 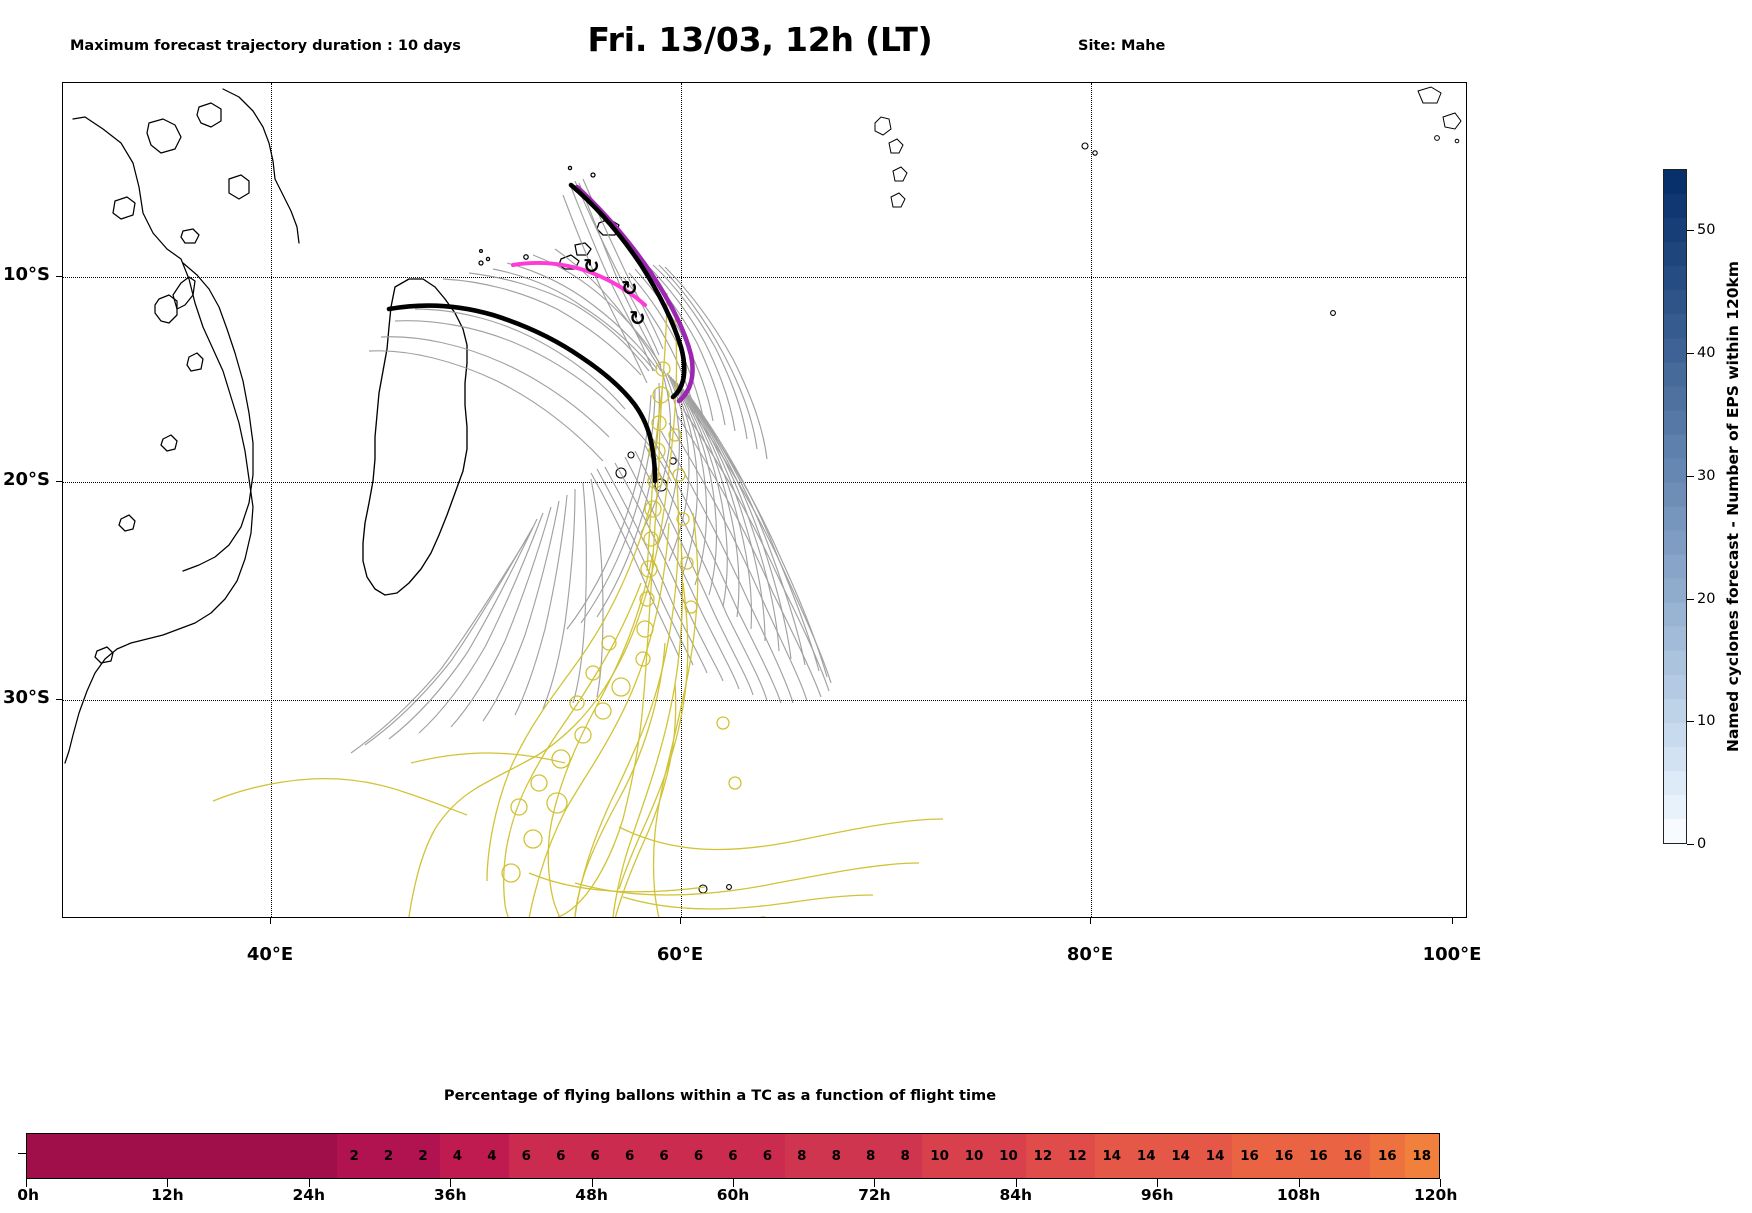 What do you see at coordinates (875, 1183) in the screenshot?
I see `colorbar-percentage-tick-72h` at bounding box center [875, 1183].